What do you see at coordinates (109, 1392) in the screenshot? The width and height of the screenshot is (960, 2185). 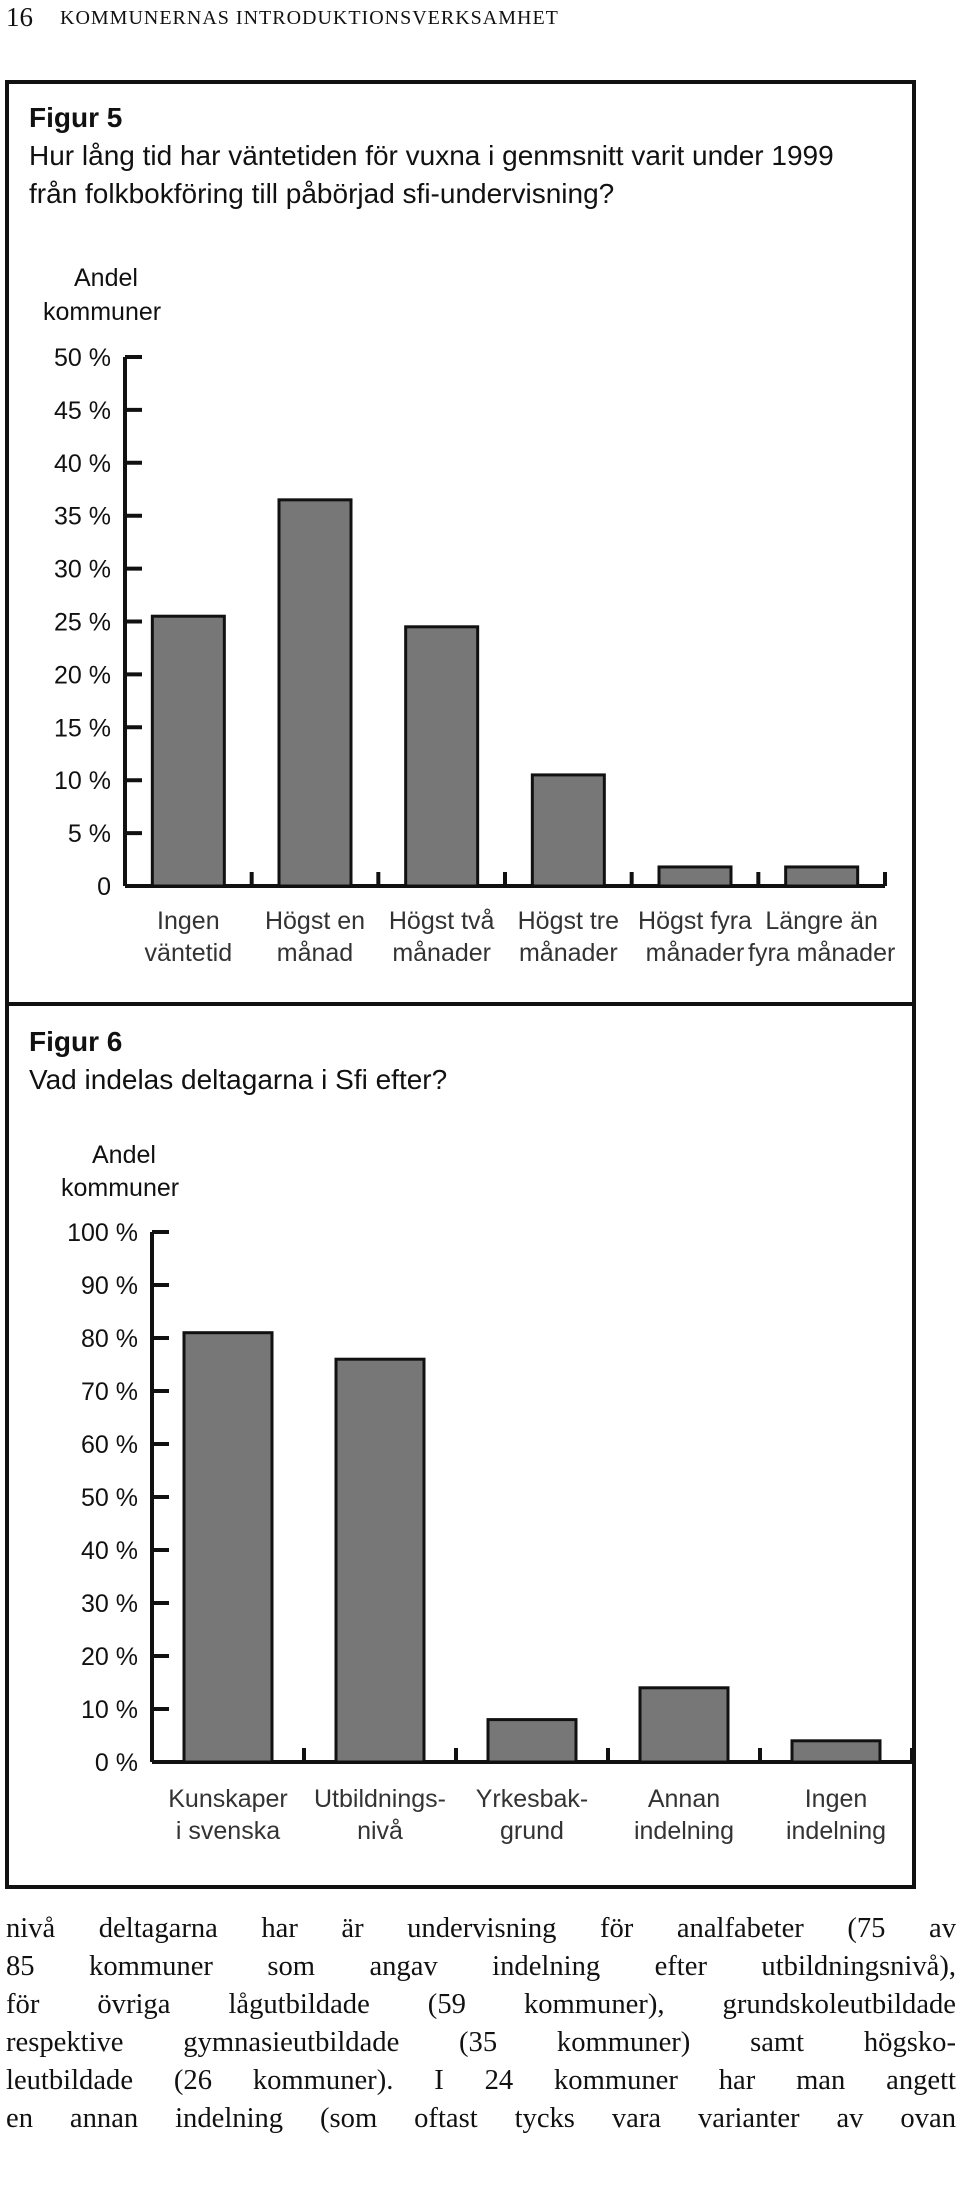 I see `y-tick-label: 70 %` at bounding box center [109, 1392].